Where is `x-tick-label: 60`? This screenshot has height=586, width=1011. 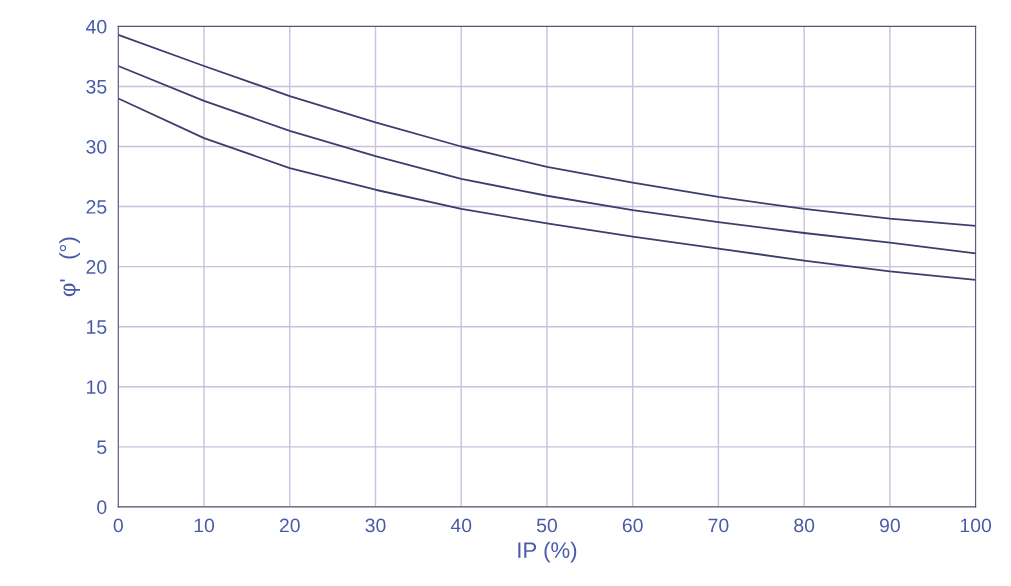 x-tick-label: 60 is located at coordinates (632, 525).